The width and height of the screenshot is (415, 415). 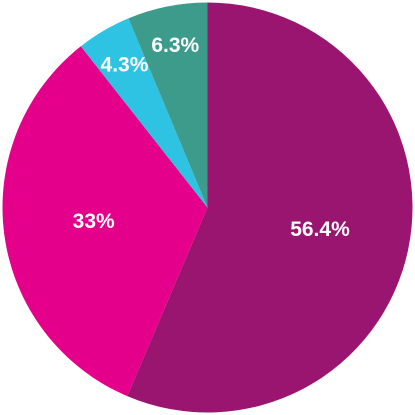 What do you see at coordinates (175, 45) in the screenshot?
I see `data-label: 6.3%` at bounding box center [175, 45].